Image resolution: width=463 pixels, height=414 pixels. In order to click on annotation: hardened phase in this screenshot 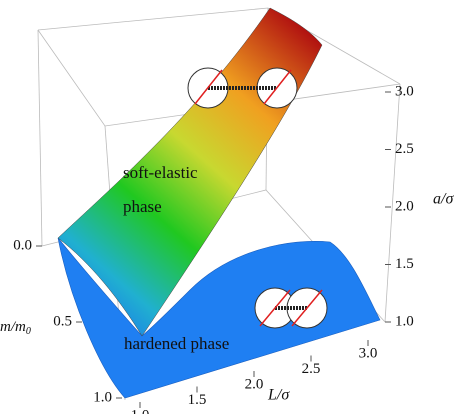, I will do `click(176, 343)`.